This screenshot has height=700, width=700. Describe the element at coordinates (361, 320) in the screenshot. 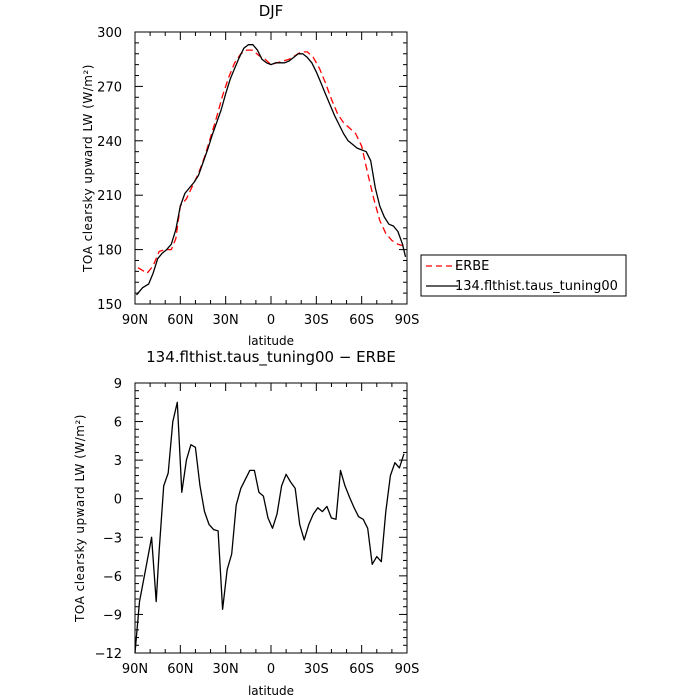

I see `top-x-tick-label: 60S` at that location.